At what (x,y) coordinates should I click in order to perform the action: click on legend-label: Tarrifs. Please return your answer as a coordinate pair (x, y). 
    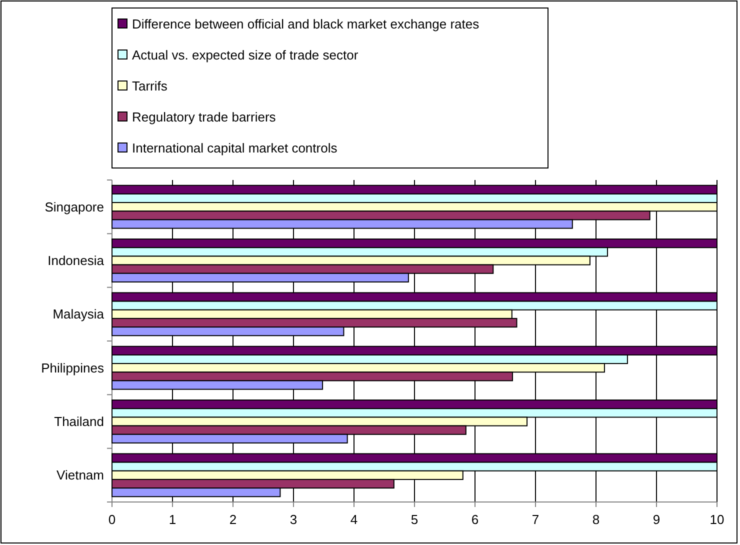
    Looking at the image, I should click on (150, 86).